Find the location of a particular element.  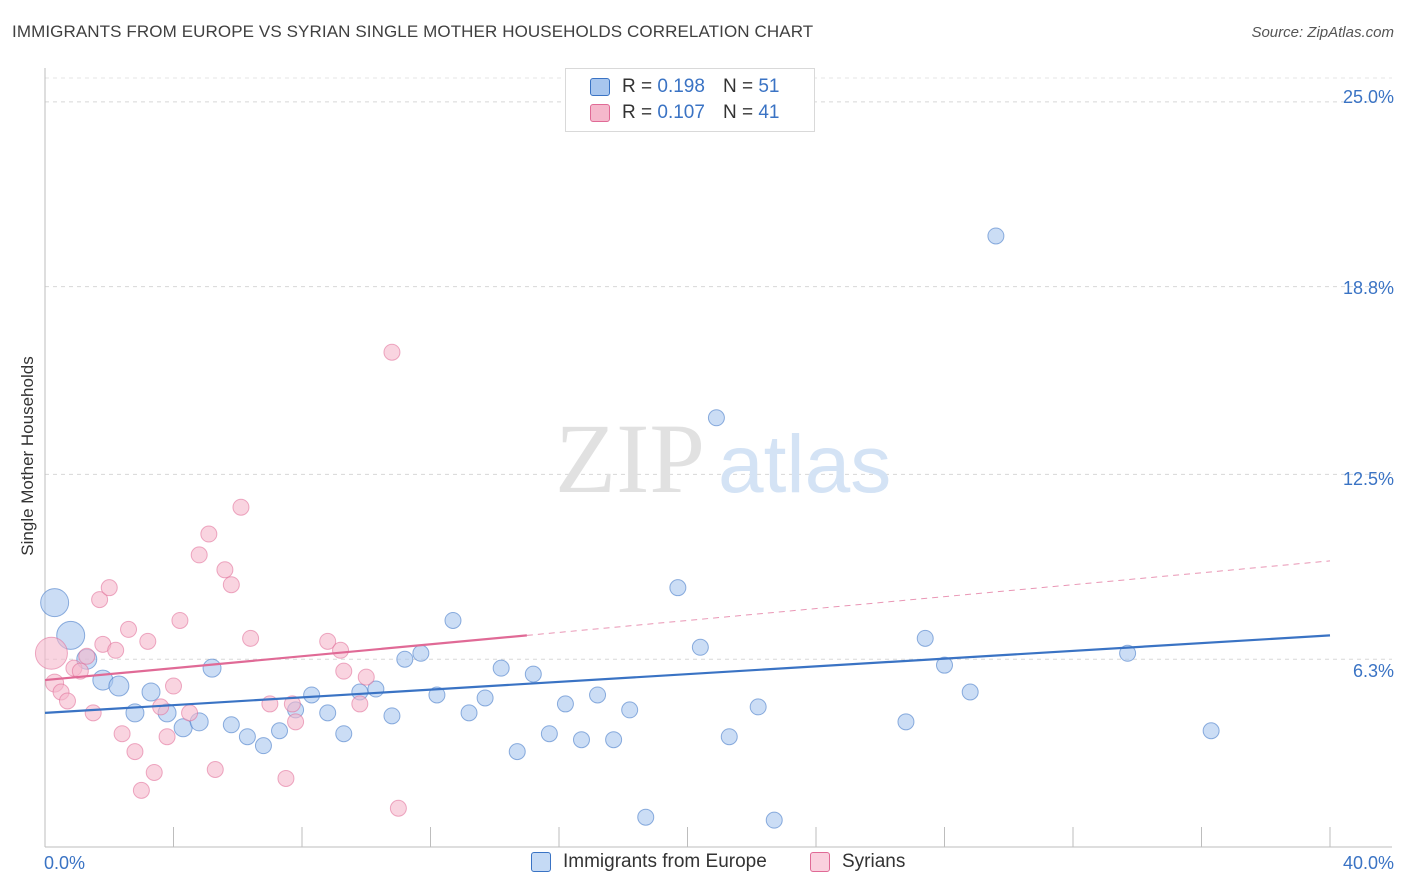

x-tick-label-max: 40.0% is located at coordinates (1368, 863).